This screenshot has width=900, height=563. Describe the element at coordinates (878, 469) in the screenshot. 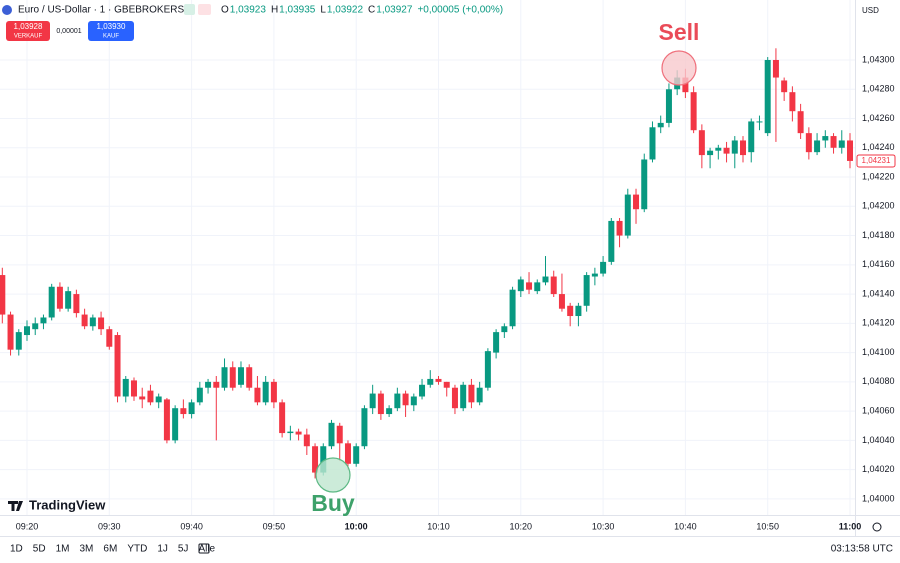

I see `y-tick-label: 1,04020` at that location.